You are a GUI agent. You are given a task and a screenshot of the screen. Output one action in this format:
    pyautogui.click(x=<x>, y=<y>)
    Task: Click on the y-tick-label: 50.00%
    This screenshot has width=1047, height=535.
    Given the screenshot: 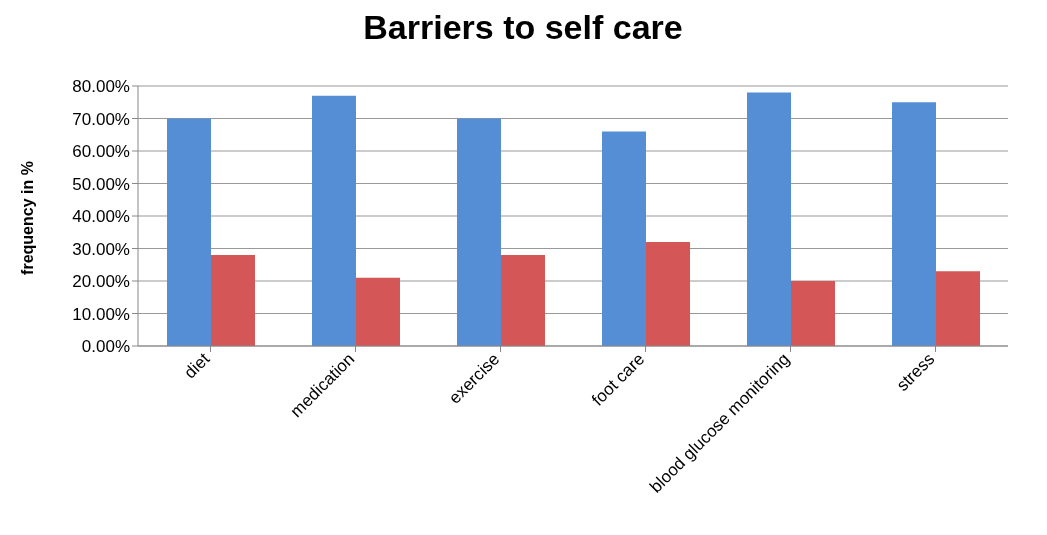 What is the action you would take?
    pyautogui.click(x=101, y=184)
    